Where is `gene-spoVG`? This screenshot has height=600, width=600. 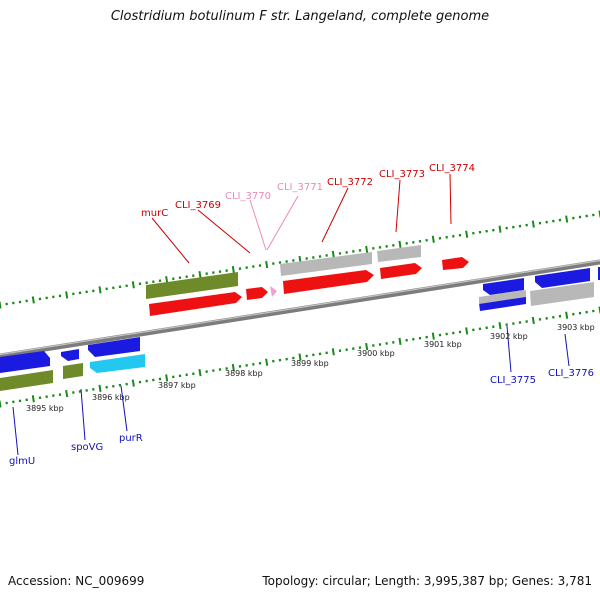
gene-spoVG is located at coordinates (70, 355).